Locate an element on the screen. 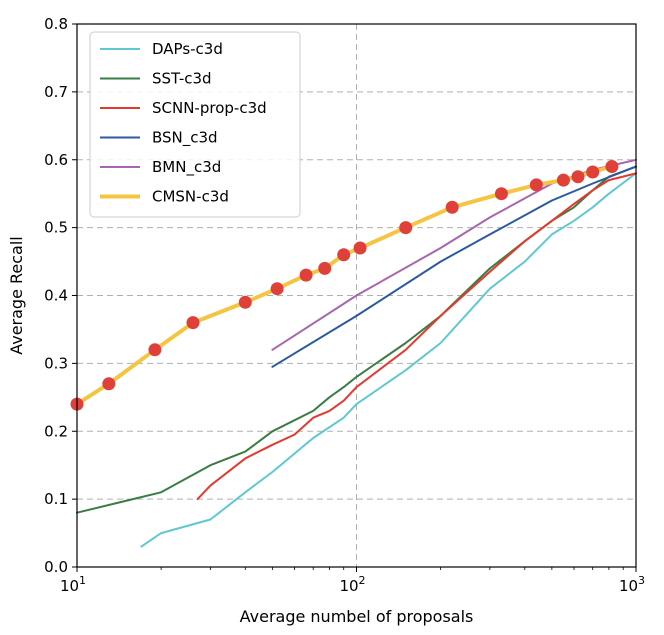 The height and width of the screenshot is (635, 664). legend-label: SST-c3d is located at coordinates (182, 79).